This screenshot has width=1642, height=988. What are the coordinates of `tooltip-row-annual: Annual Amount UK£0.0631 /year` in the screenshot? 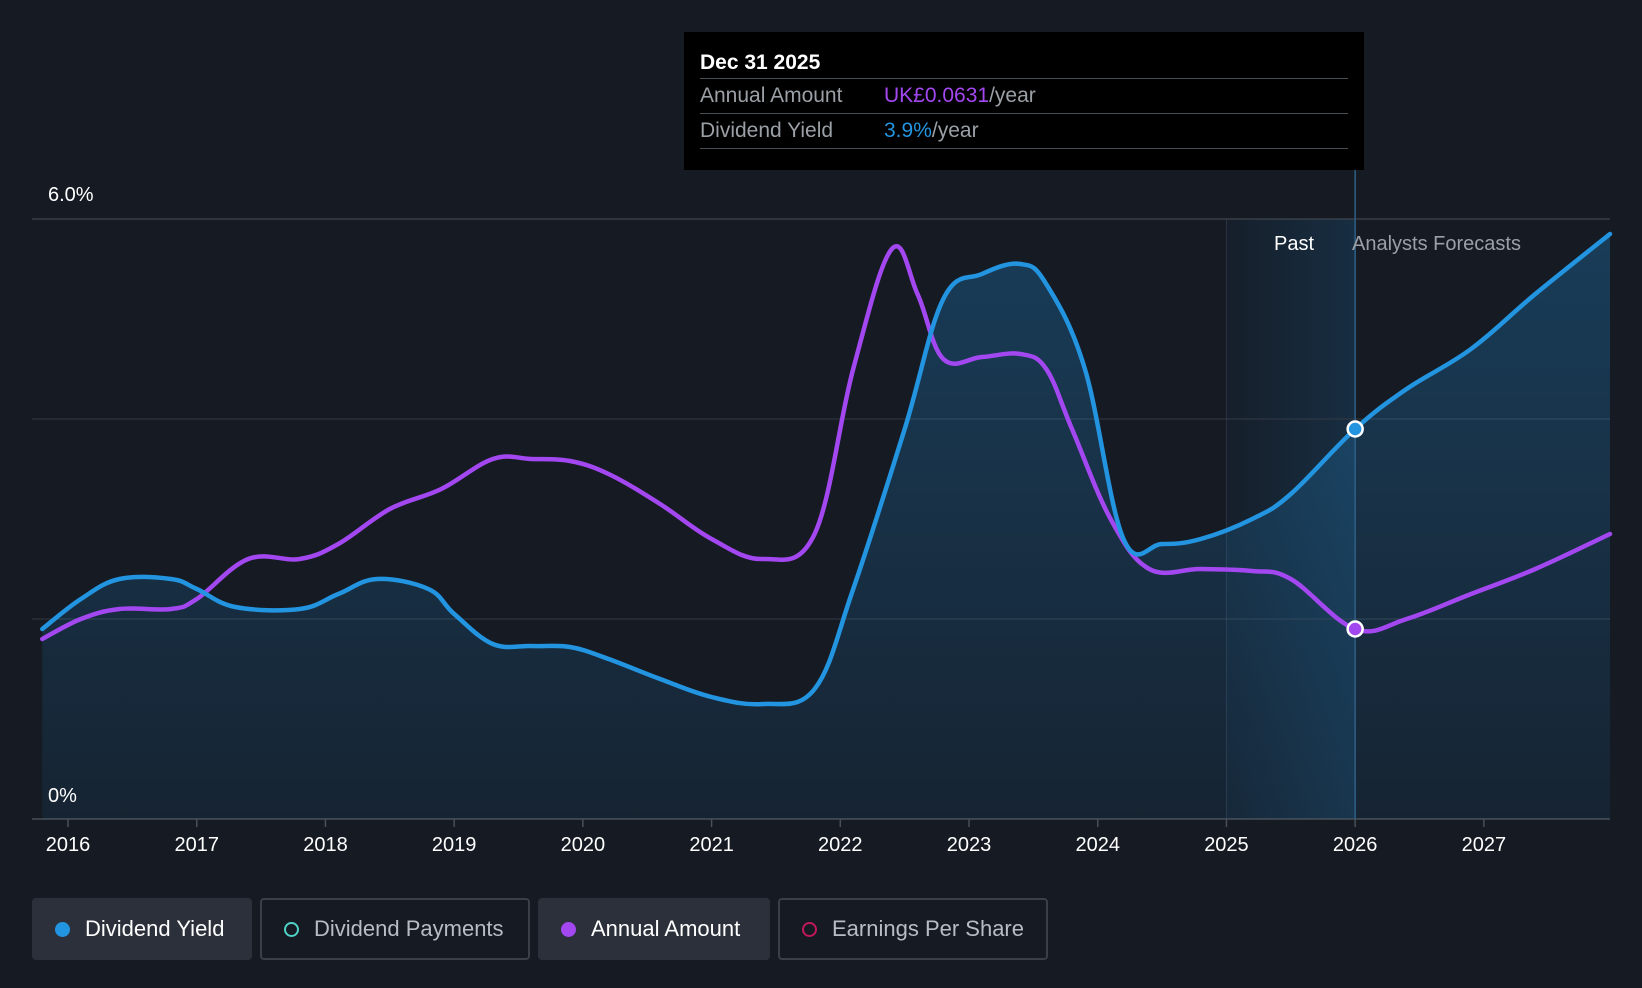 It's located at (1024, 95).